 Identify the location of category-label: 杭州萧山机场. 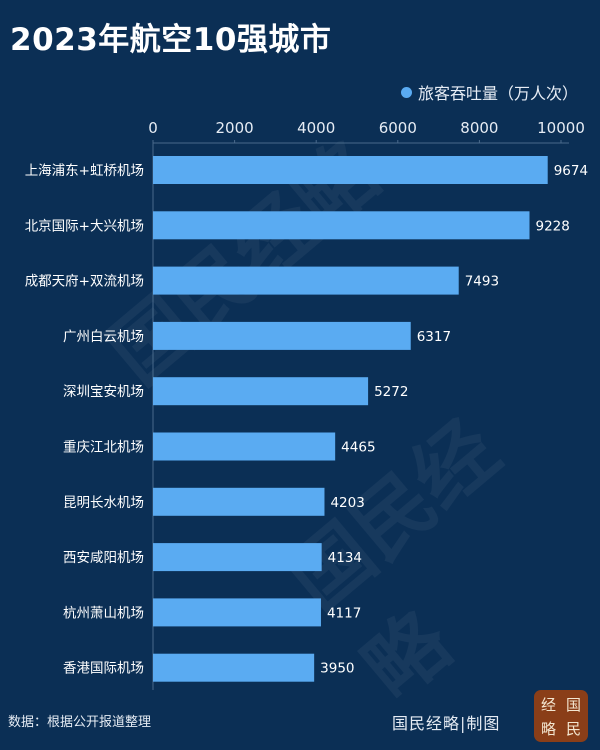
(103, 613).